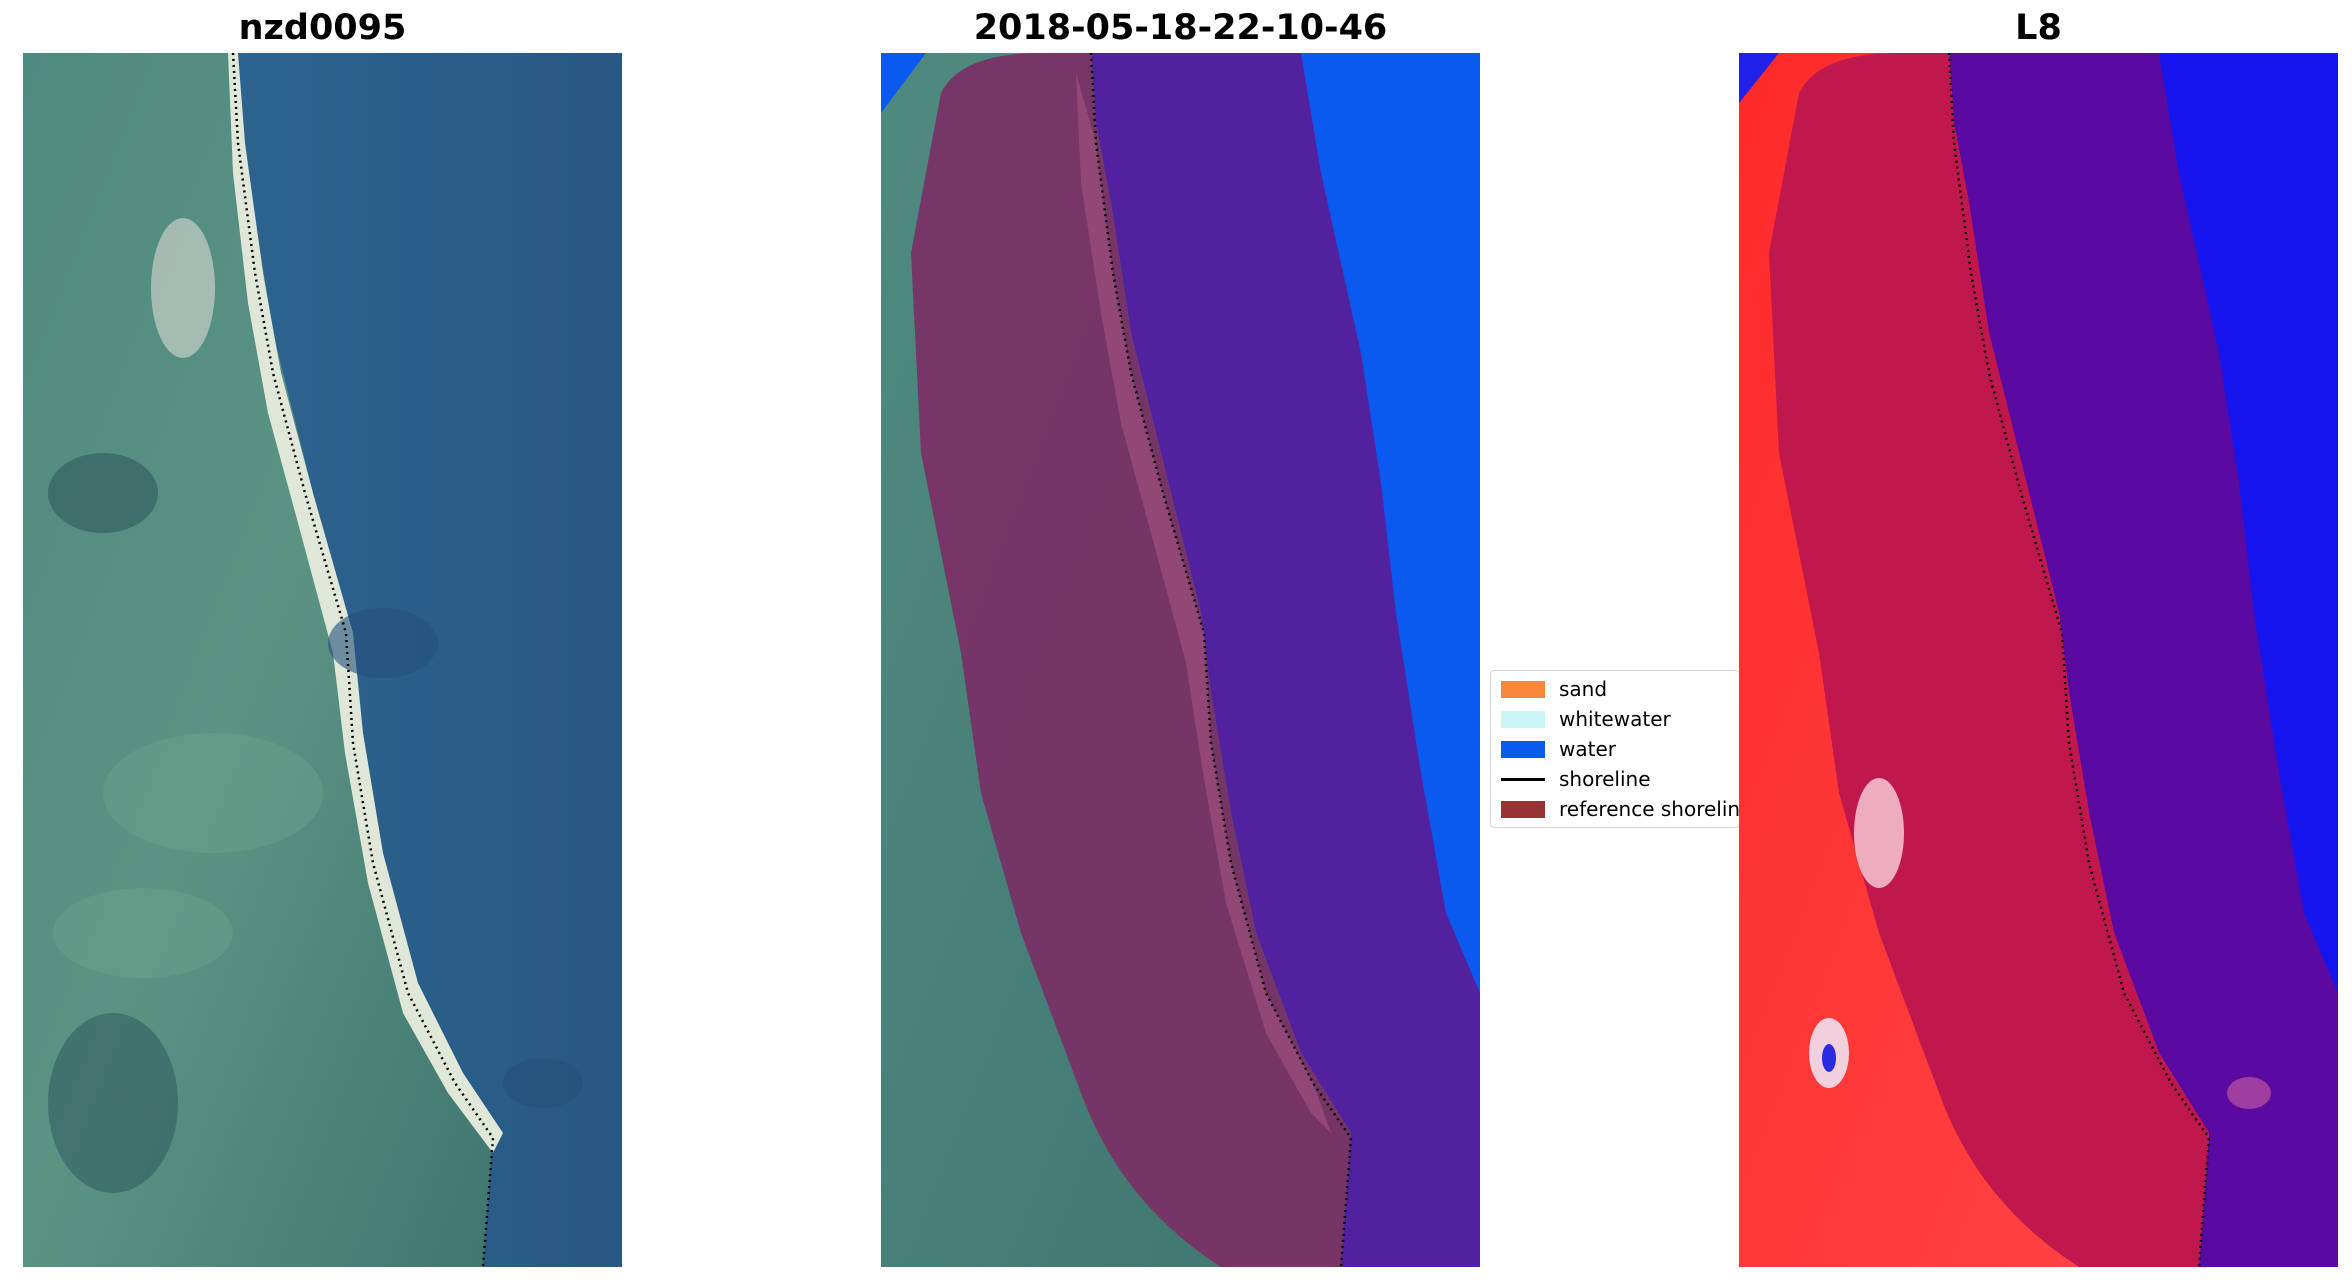 The image size is (2352, 1283). Describe the element at coordinates (1523, 779) in the screenshot. I see `shoreline-line-swatch` at that location.